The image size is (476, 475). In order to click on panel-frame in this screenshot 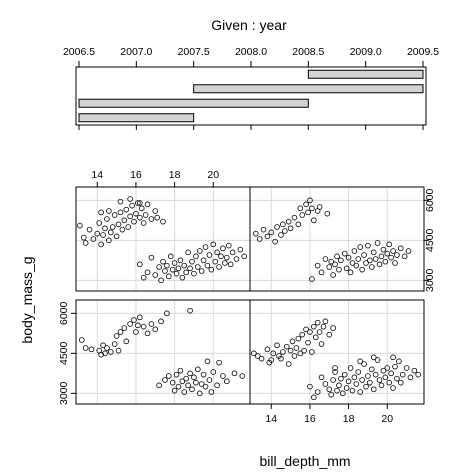, I will do `click(163, 239)`.